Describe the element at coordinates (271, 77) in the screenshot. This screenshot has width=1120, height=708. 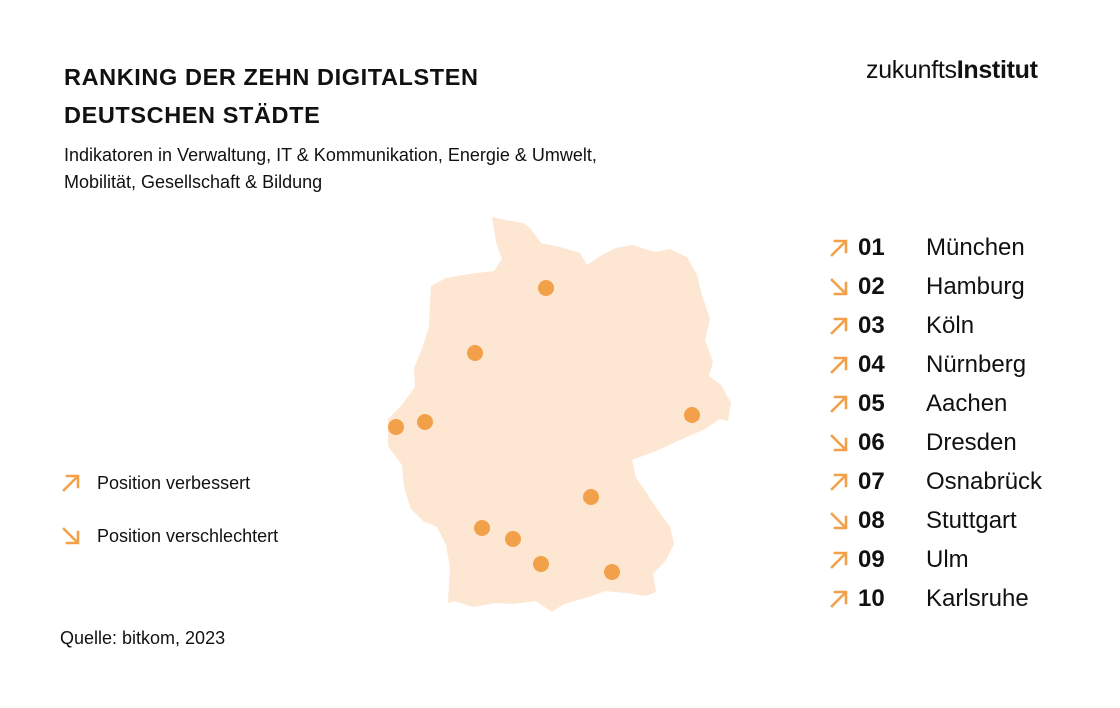
I see `title-line-1: RANKING DER ZEHN DIGITALSTEN` at that location.